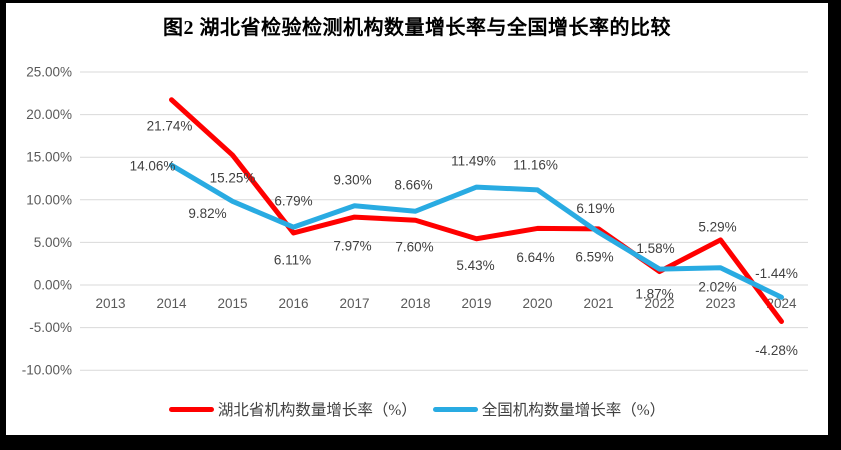 This screenshot has width=841, height=450. Describe the element at coordinates (473, 161) in the screenshot. I see `data-label-national: 11.49%` at that location.